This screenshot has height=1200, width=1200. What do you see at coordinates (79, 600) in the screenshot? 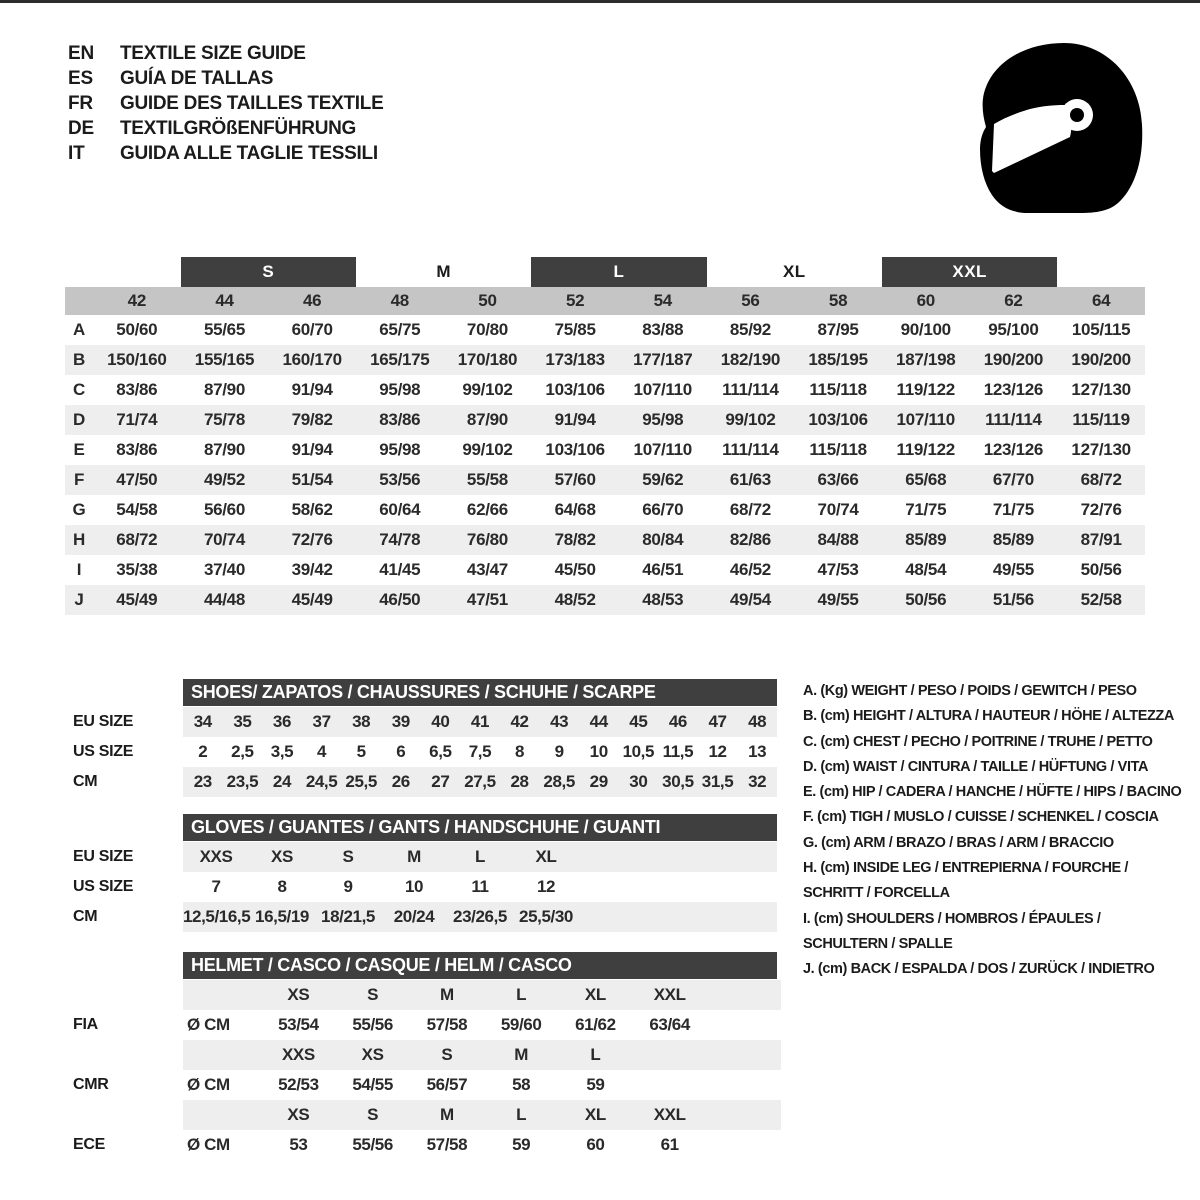
I see `row-label-j: J` at bounding box center [79, 600].